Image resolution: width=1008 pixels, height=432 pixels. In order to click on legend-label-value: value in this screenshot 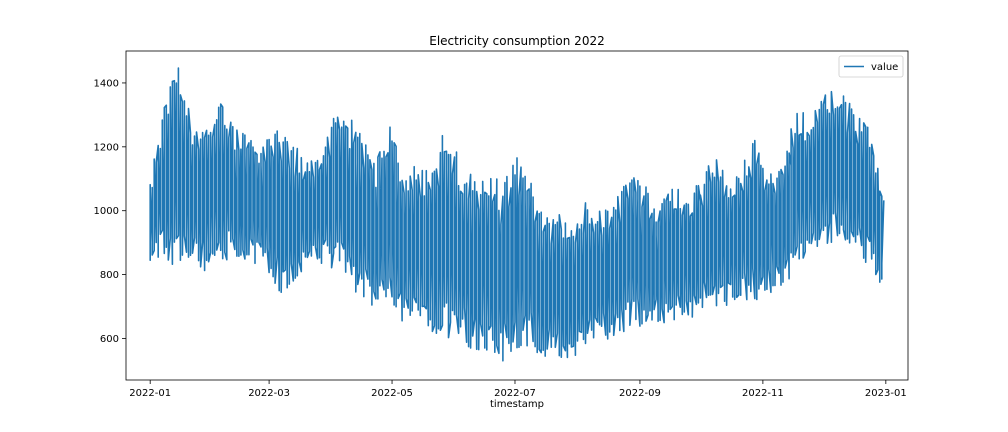, I will do `click(884, 67)`.